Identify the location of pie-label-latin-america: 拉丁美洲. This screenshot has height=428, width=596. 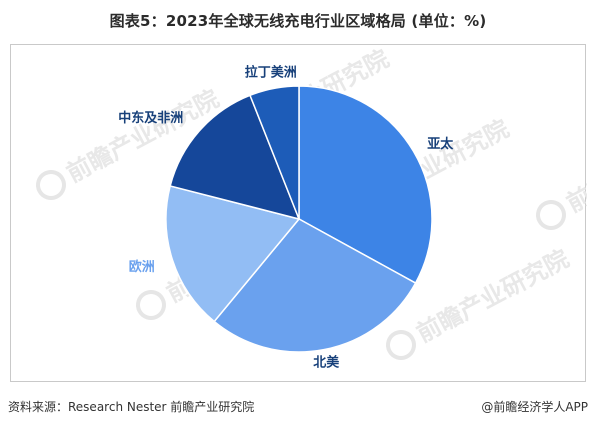
(271, 72).